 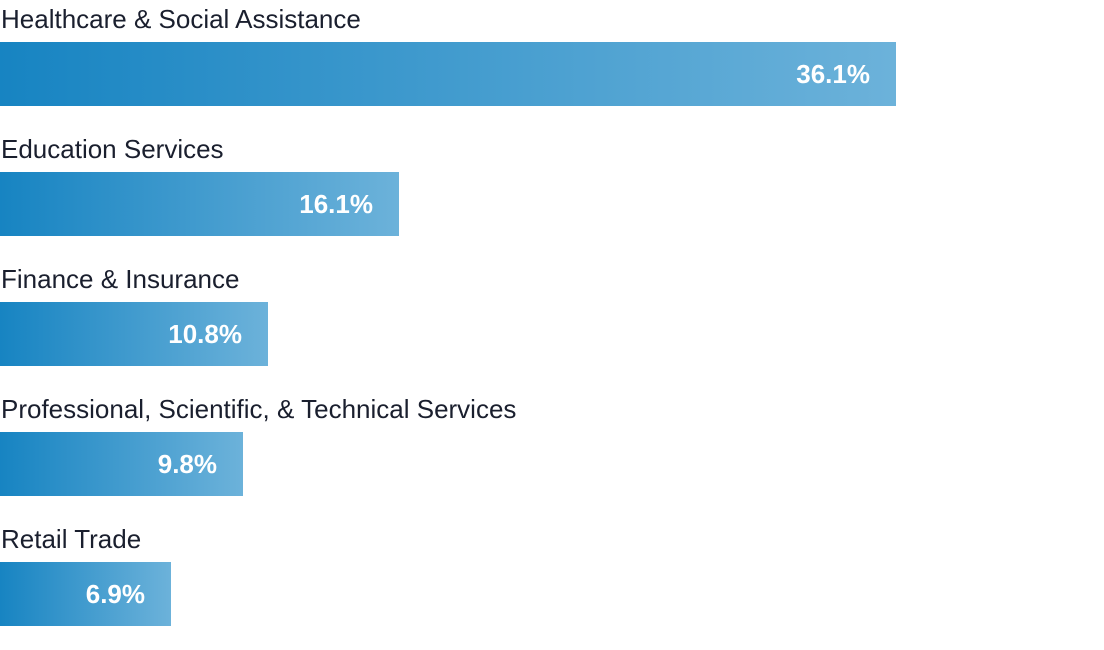 I want to click on category-label: Retail Trade, so click(x=71, y=539).